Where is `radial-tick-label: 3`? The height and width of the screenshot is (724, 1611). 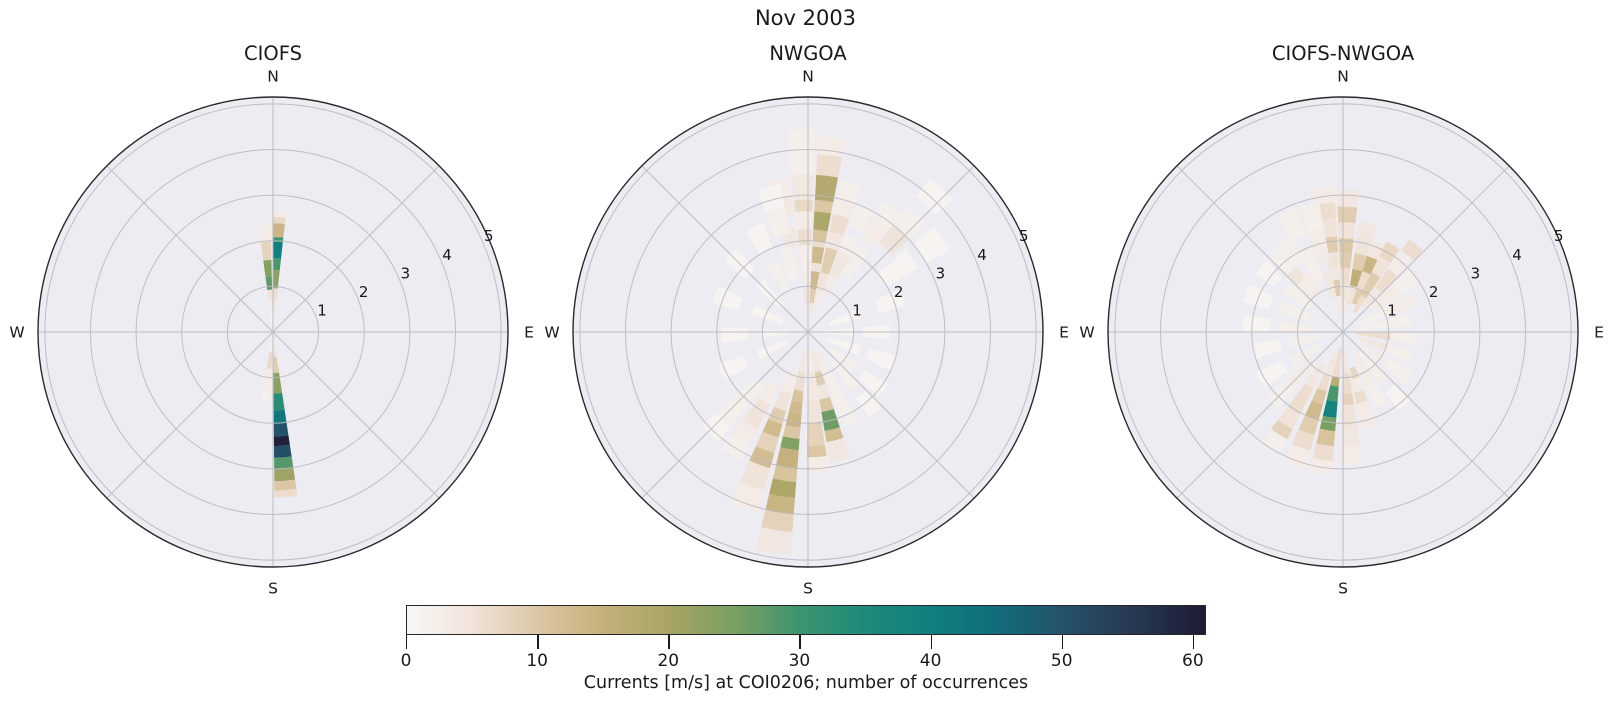 radial-tick-label: 3 is located at coordinates (941, 273).